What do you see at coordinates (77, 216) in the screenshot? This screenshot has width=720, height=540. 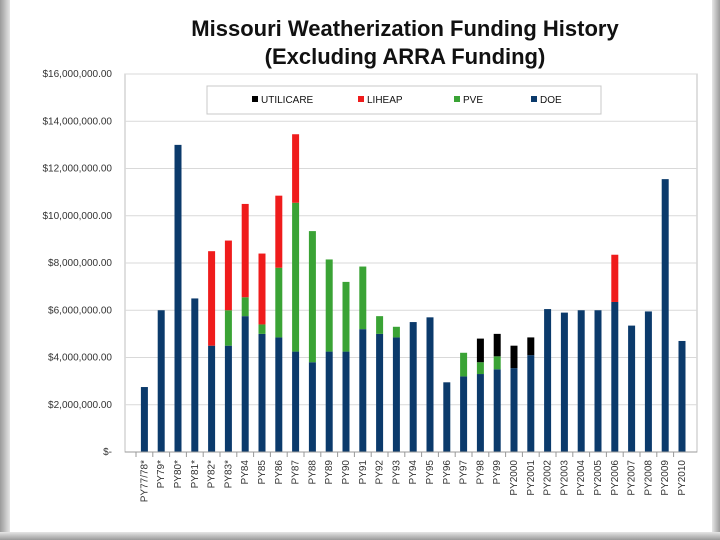 I see `y-tick-label: $10,000,000.00` at bounding box center [77, 216].